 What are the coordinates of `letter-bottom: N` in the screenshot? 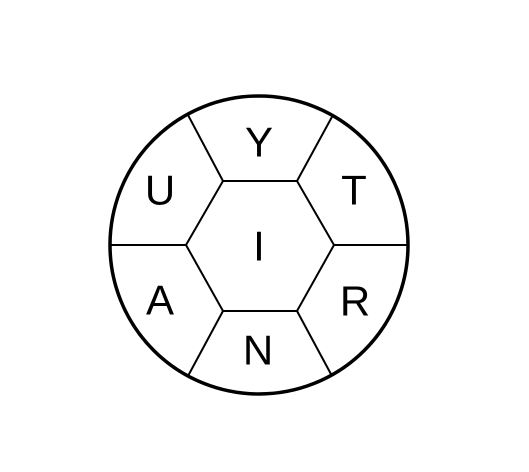 It's located at (258, 350).